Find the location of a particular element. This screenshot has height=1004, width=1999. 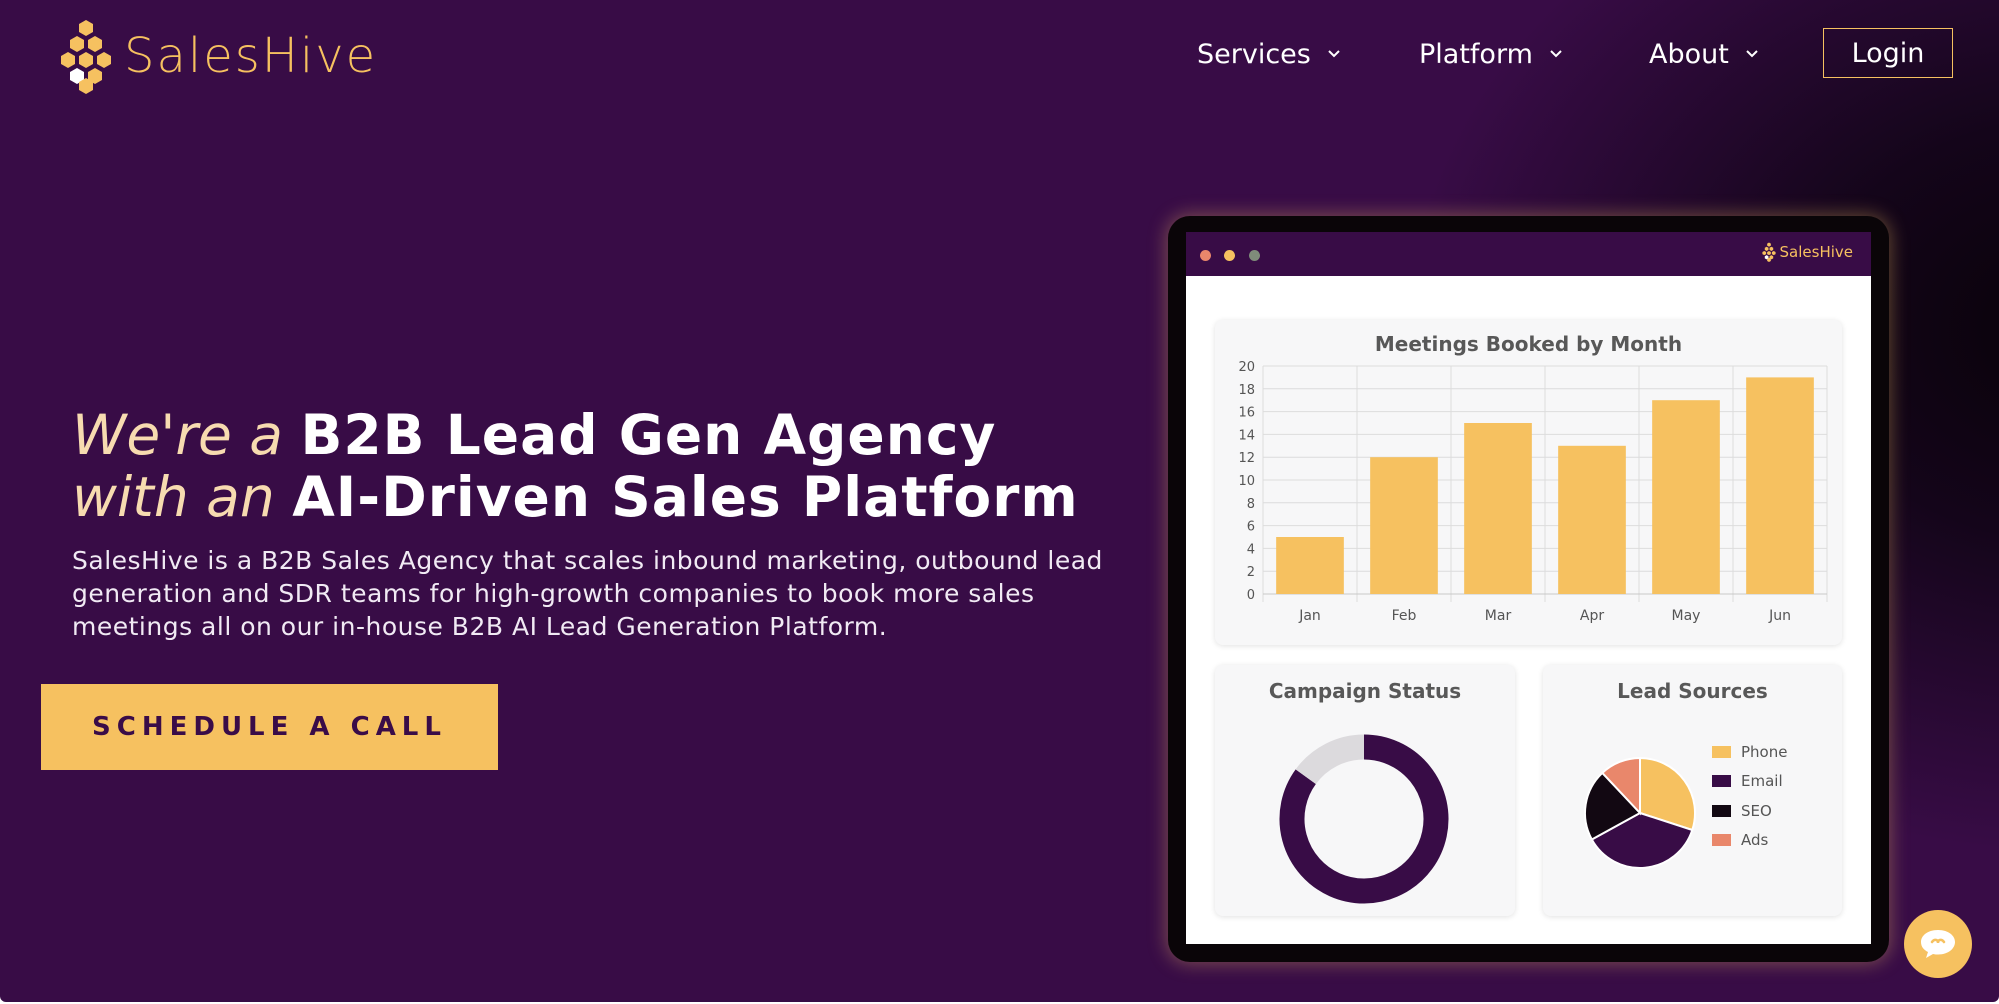

legend-item-seo: SEO is located at coordinates (1749, 811).